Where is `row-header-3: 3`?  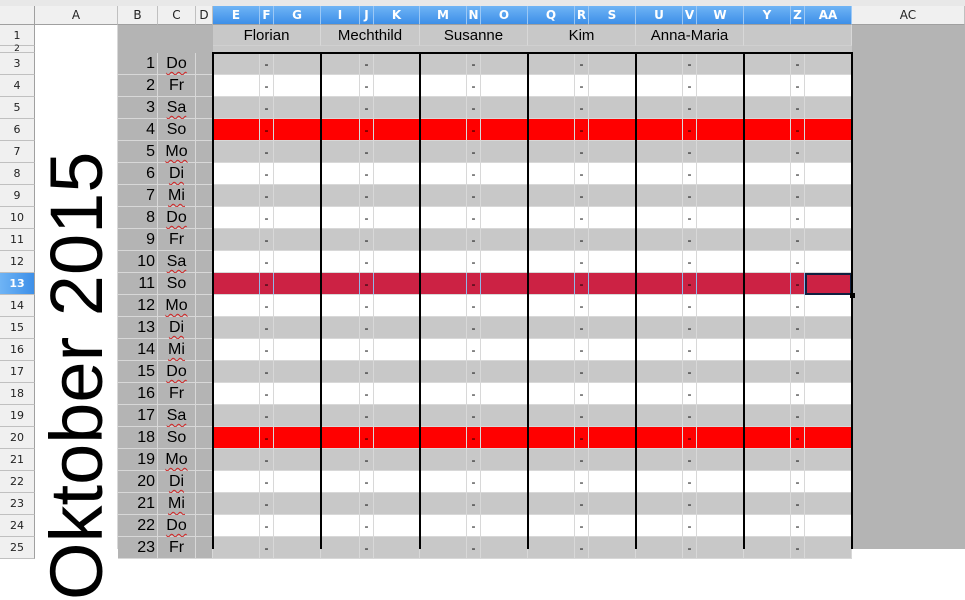
row-header-3: 3 is located at coordinates (17, 64).